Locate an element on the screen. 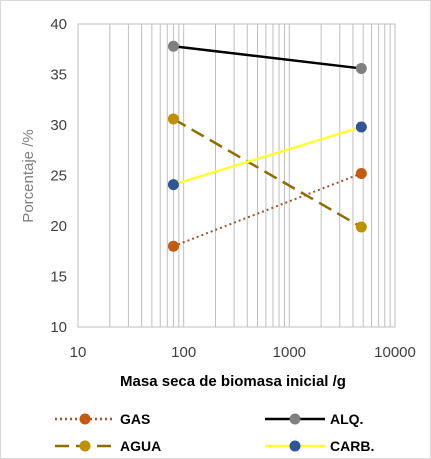 The height and width of the screenshot is (459, 431). y-tick-label: 40 is located at coordinates (58, 24).